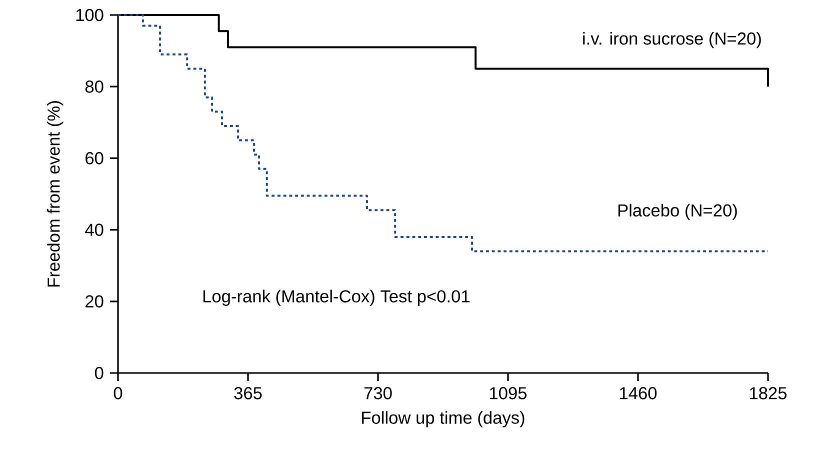  Describe the element at coordinates (378, 393) in the screenshot. I see `x-tick-label: 730` at that location.